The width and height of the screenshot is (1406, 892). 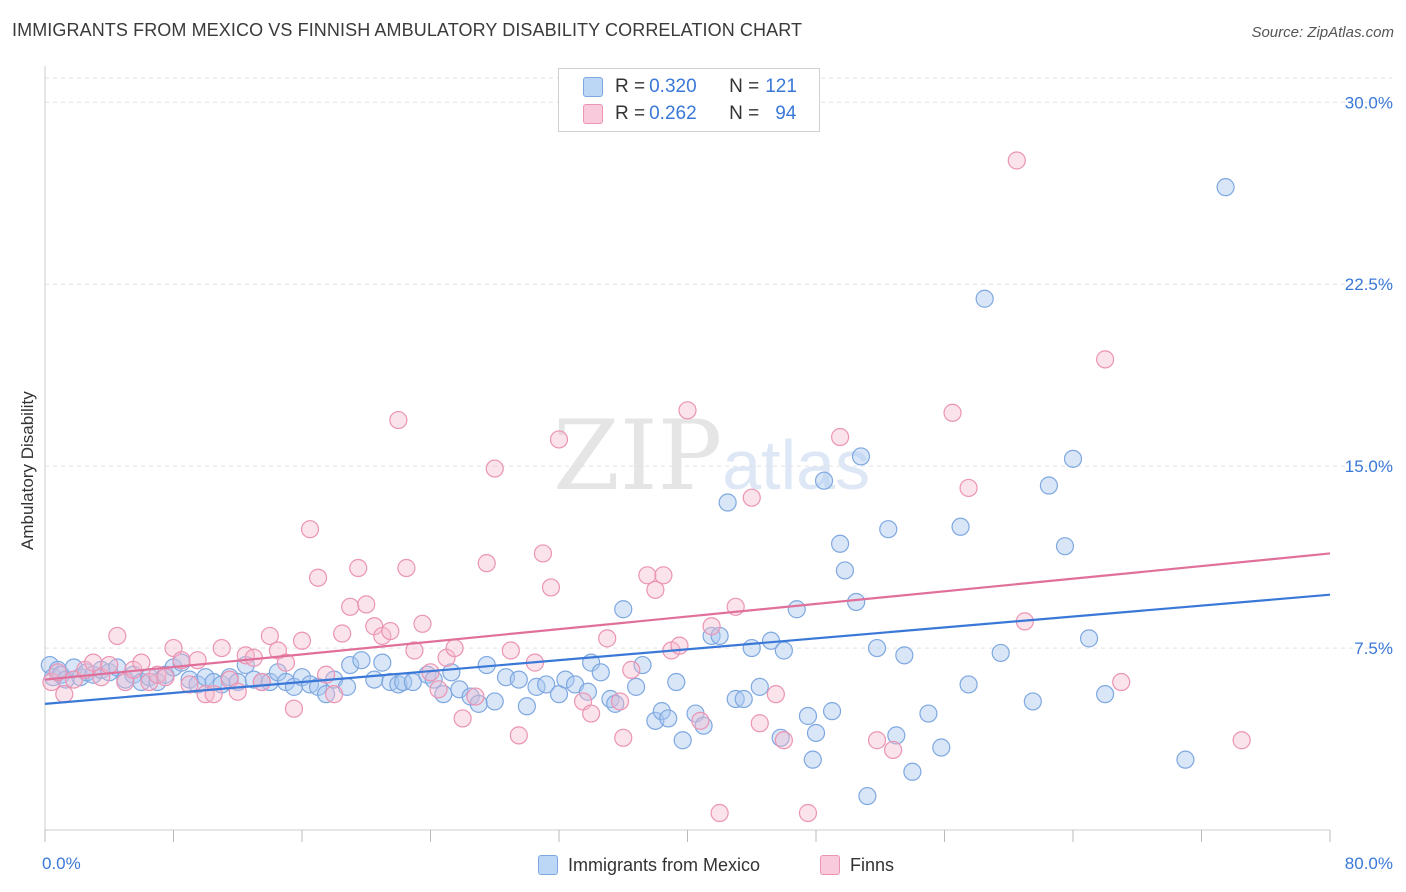 What do you see at coordinates (1369, 284) in the screenshot?
I see `y-tick-label: 22.5%` at bounding box center [1369, 284].